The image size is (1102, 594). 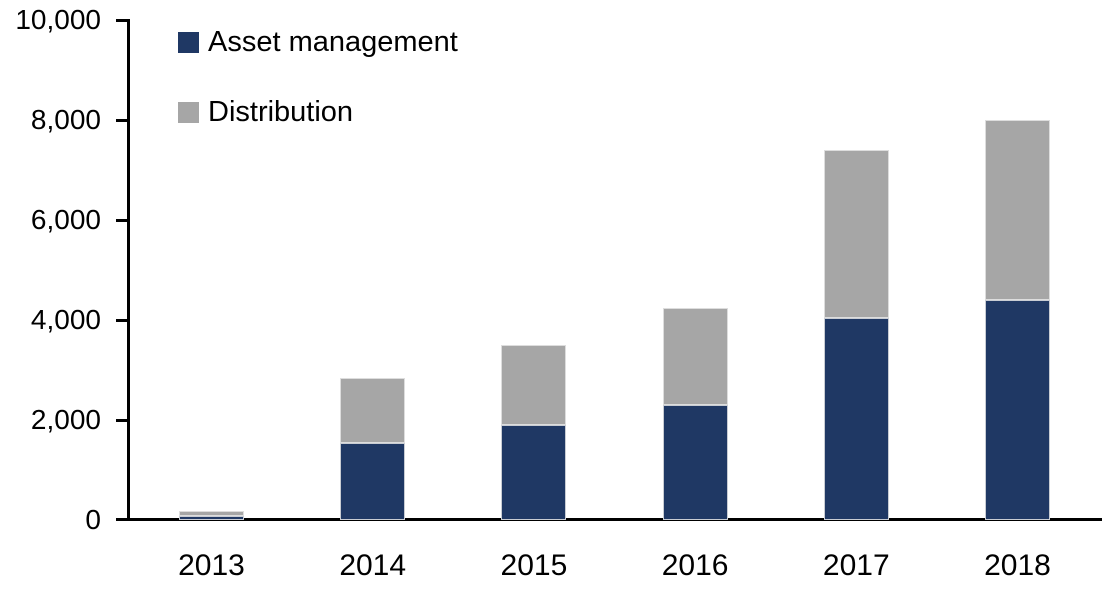 I want to click on legend-item-asset-management: Asset management, so click(x=318, y=42).